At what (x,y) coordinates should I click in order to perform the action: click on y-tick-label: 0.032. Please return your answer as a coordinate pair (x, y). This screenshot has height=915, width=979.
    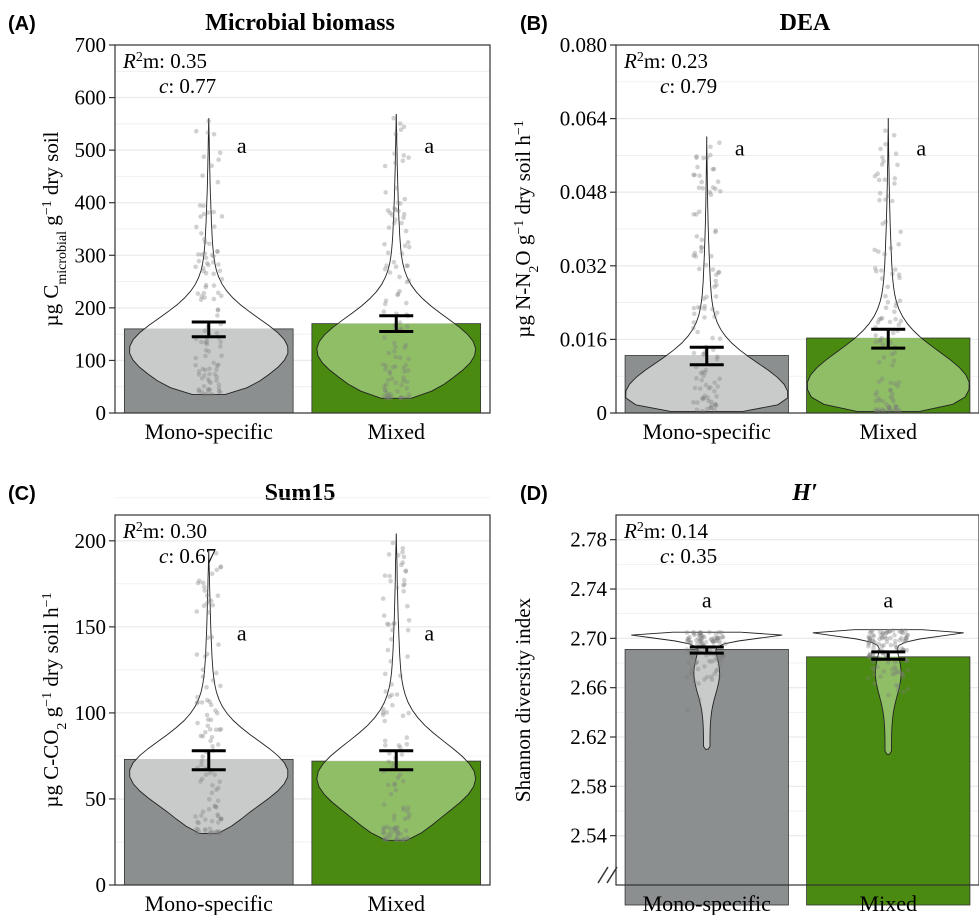
    Looking at the image, I should click on (583, 266).